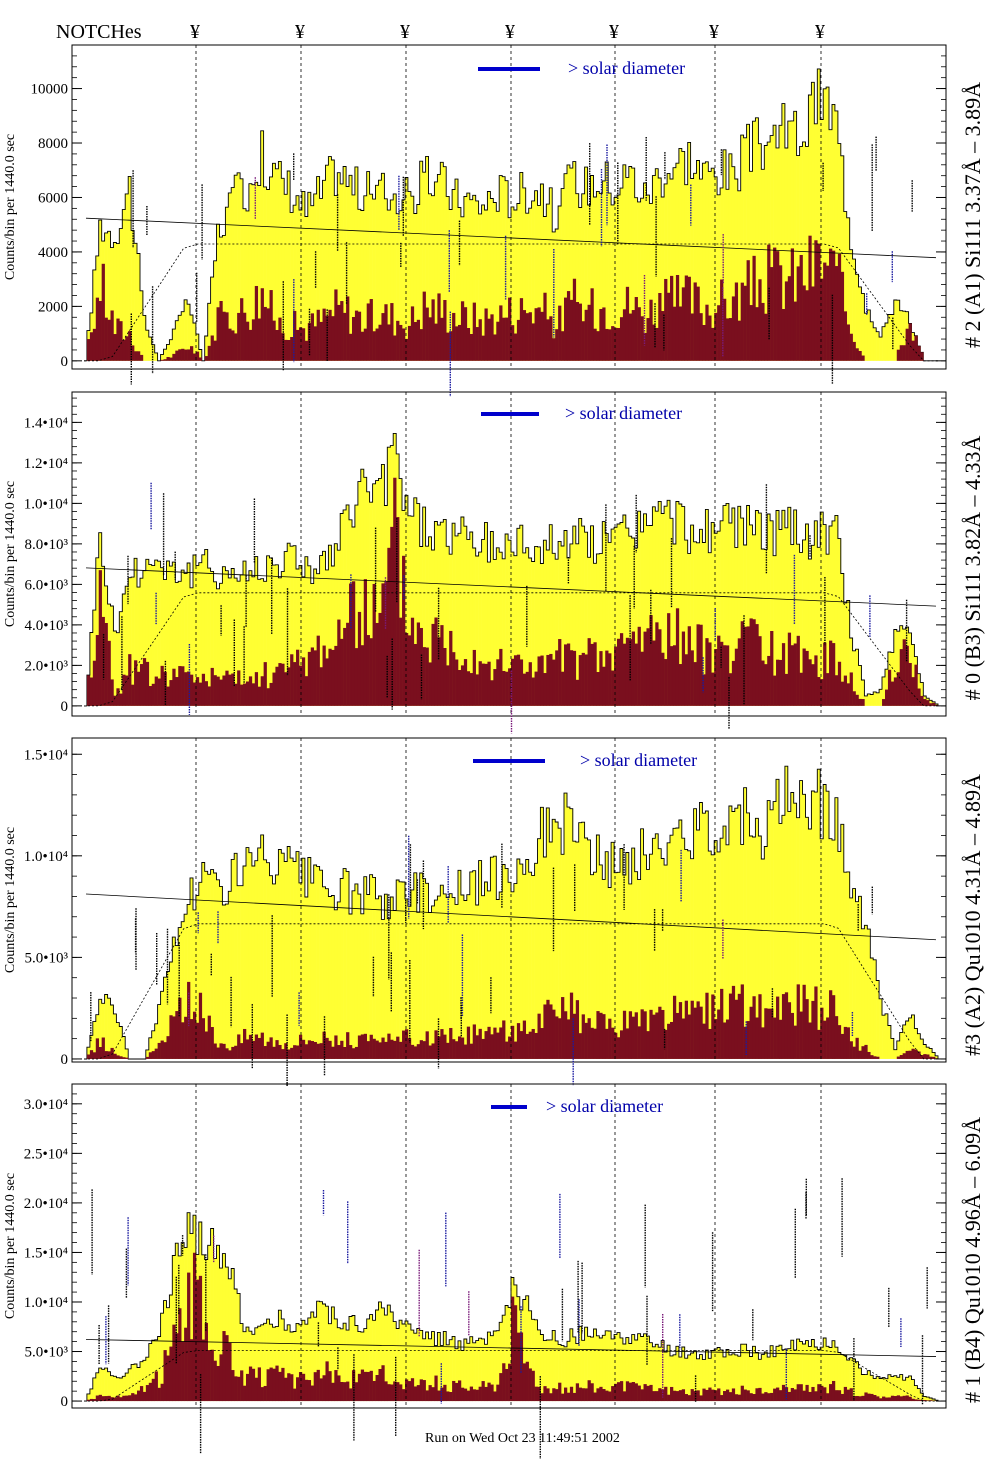 This screenshot has width=1004, height=1476. Describe the element at coordinates (604, 1106) in the screenshot. I see `solar-diameter-label: > solar diameter` at that location.